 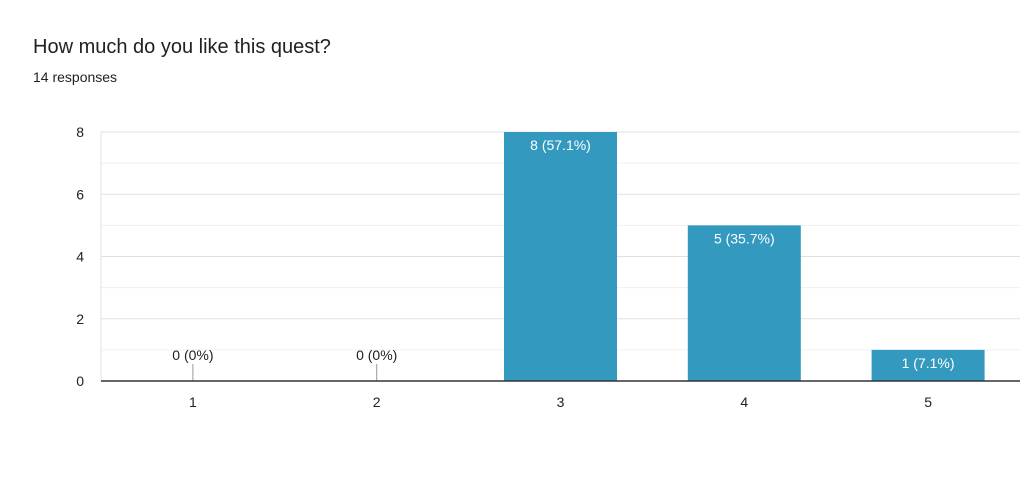 I want to click on y-tick-label: 0, so click(x=80, y=381).